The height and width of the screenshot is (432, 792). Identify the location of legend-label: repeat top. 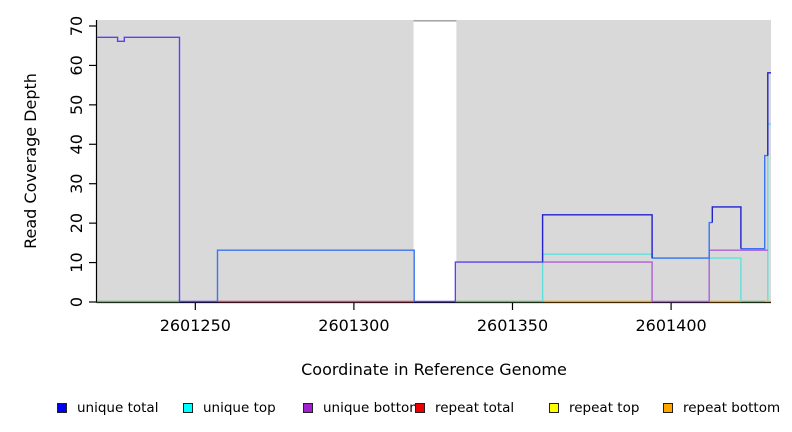
(604, 408).